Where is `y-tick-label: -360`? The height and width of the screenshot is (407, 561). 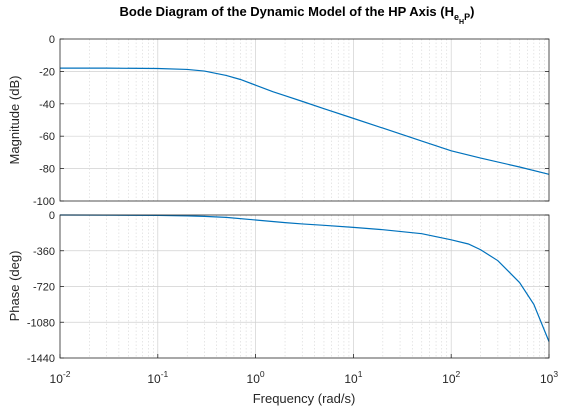
y-tick-label: -360 is located at coordinates (44, 252).